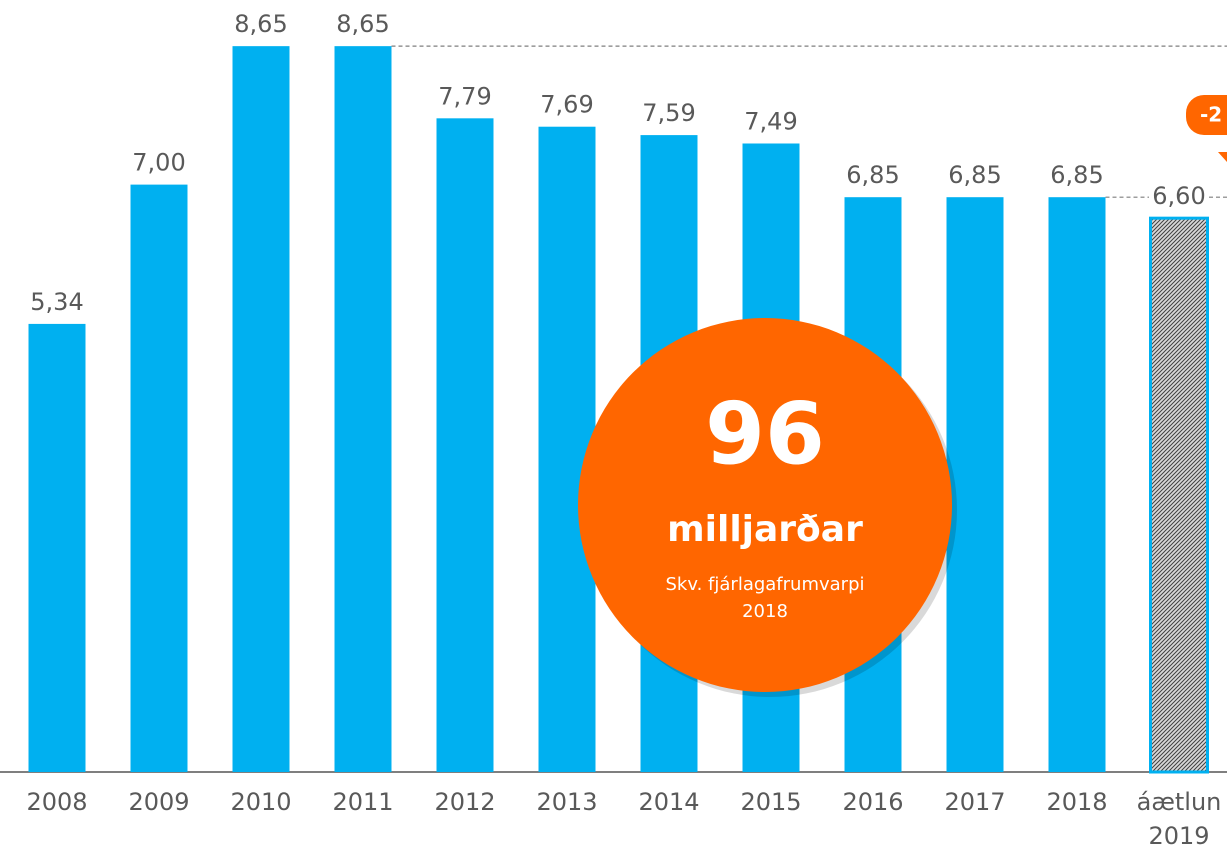 This screenshot has width=1227, height=856. Describe the element at coordinates (1222, 157) in the screenshot. I see `arrow` at that location.